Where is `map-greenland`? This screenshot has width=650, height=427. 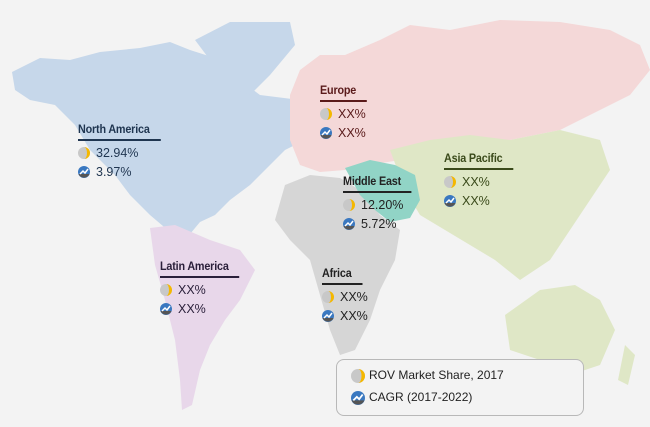
map-greenland is located at coordinates (245, 58).